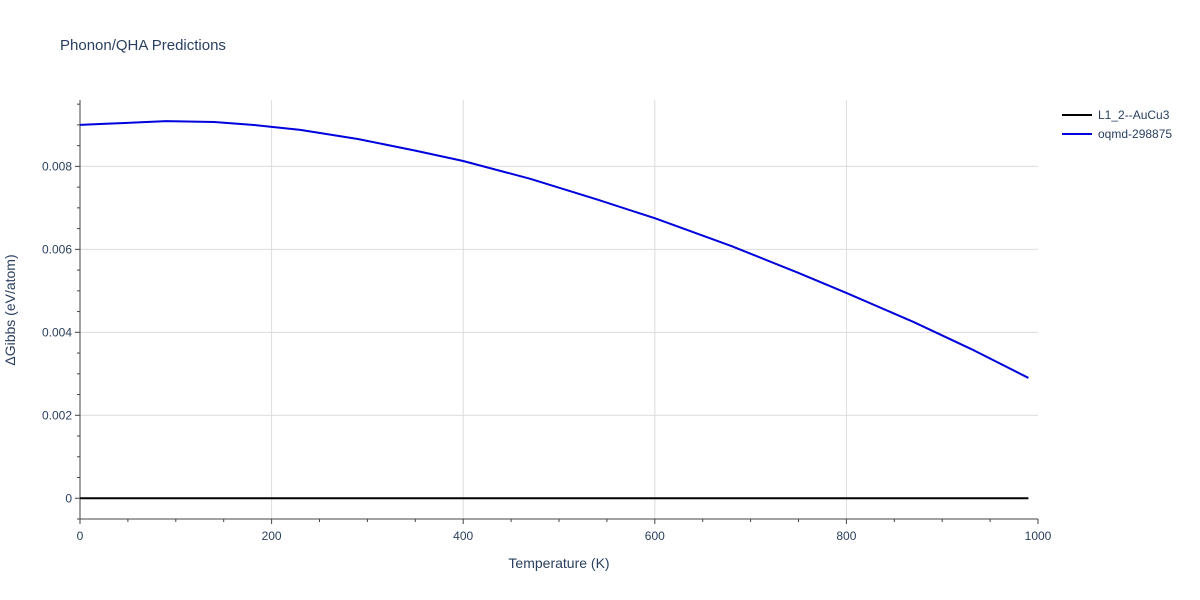 This screenshot has width=1200, height=600. Describe the element at coordinates (272, 536) in the screenshot. I see `x-tick-label: 200` at that location.